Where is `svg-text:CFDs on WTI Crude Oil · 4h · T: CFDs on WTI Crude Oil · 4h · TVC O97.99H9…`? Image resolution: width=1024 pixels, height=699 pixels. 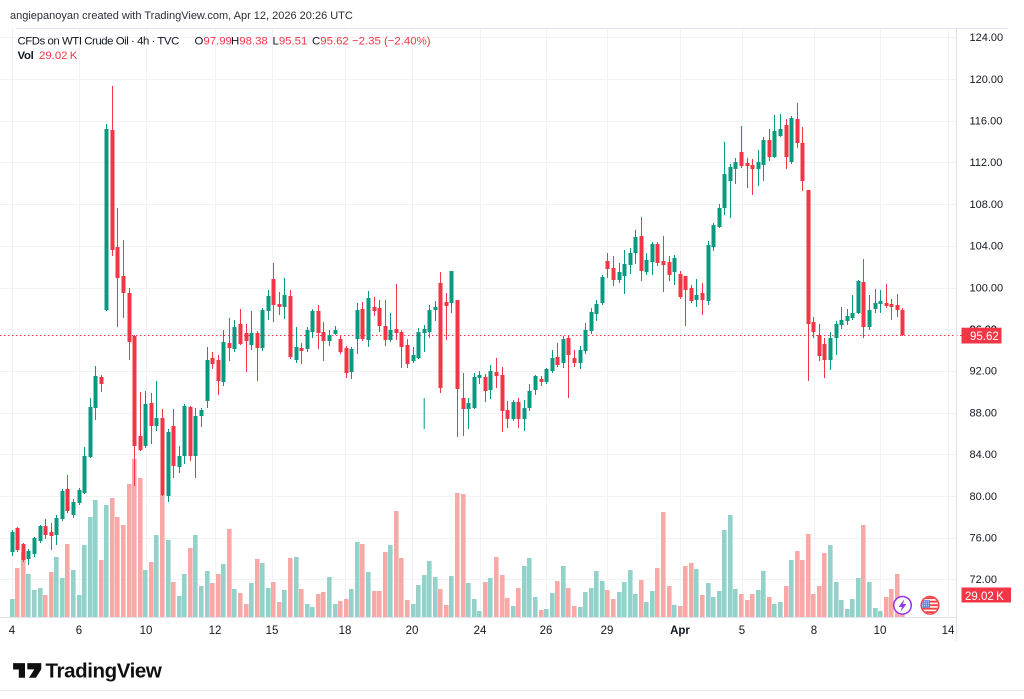
svg-text:CFDs on WTI Crude Oil · 4h · T: CFDs on WTI Crude Oil · 4h · TVC O97.99H9… is located at coordinates (224, 42).